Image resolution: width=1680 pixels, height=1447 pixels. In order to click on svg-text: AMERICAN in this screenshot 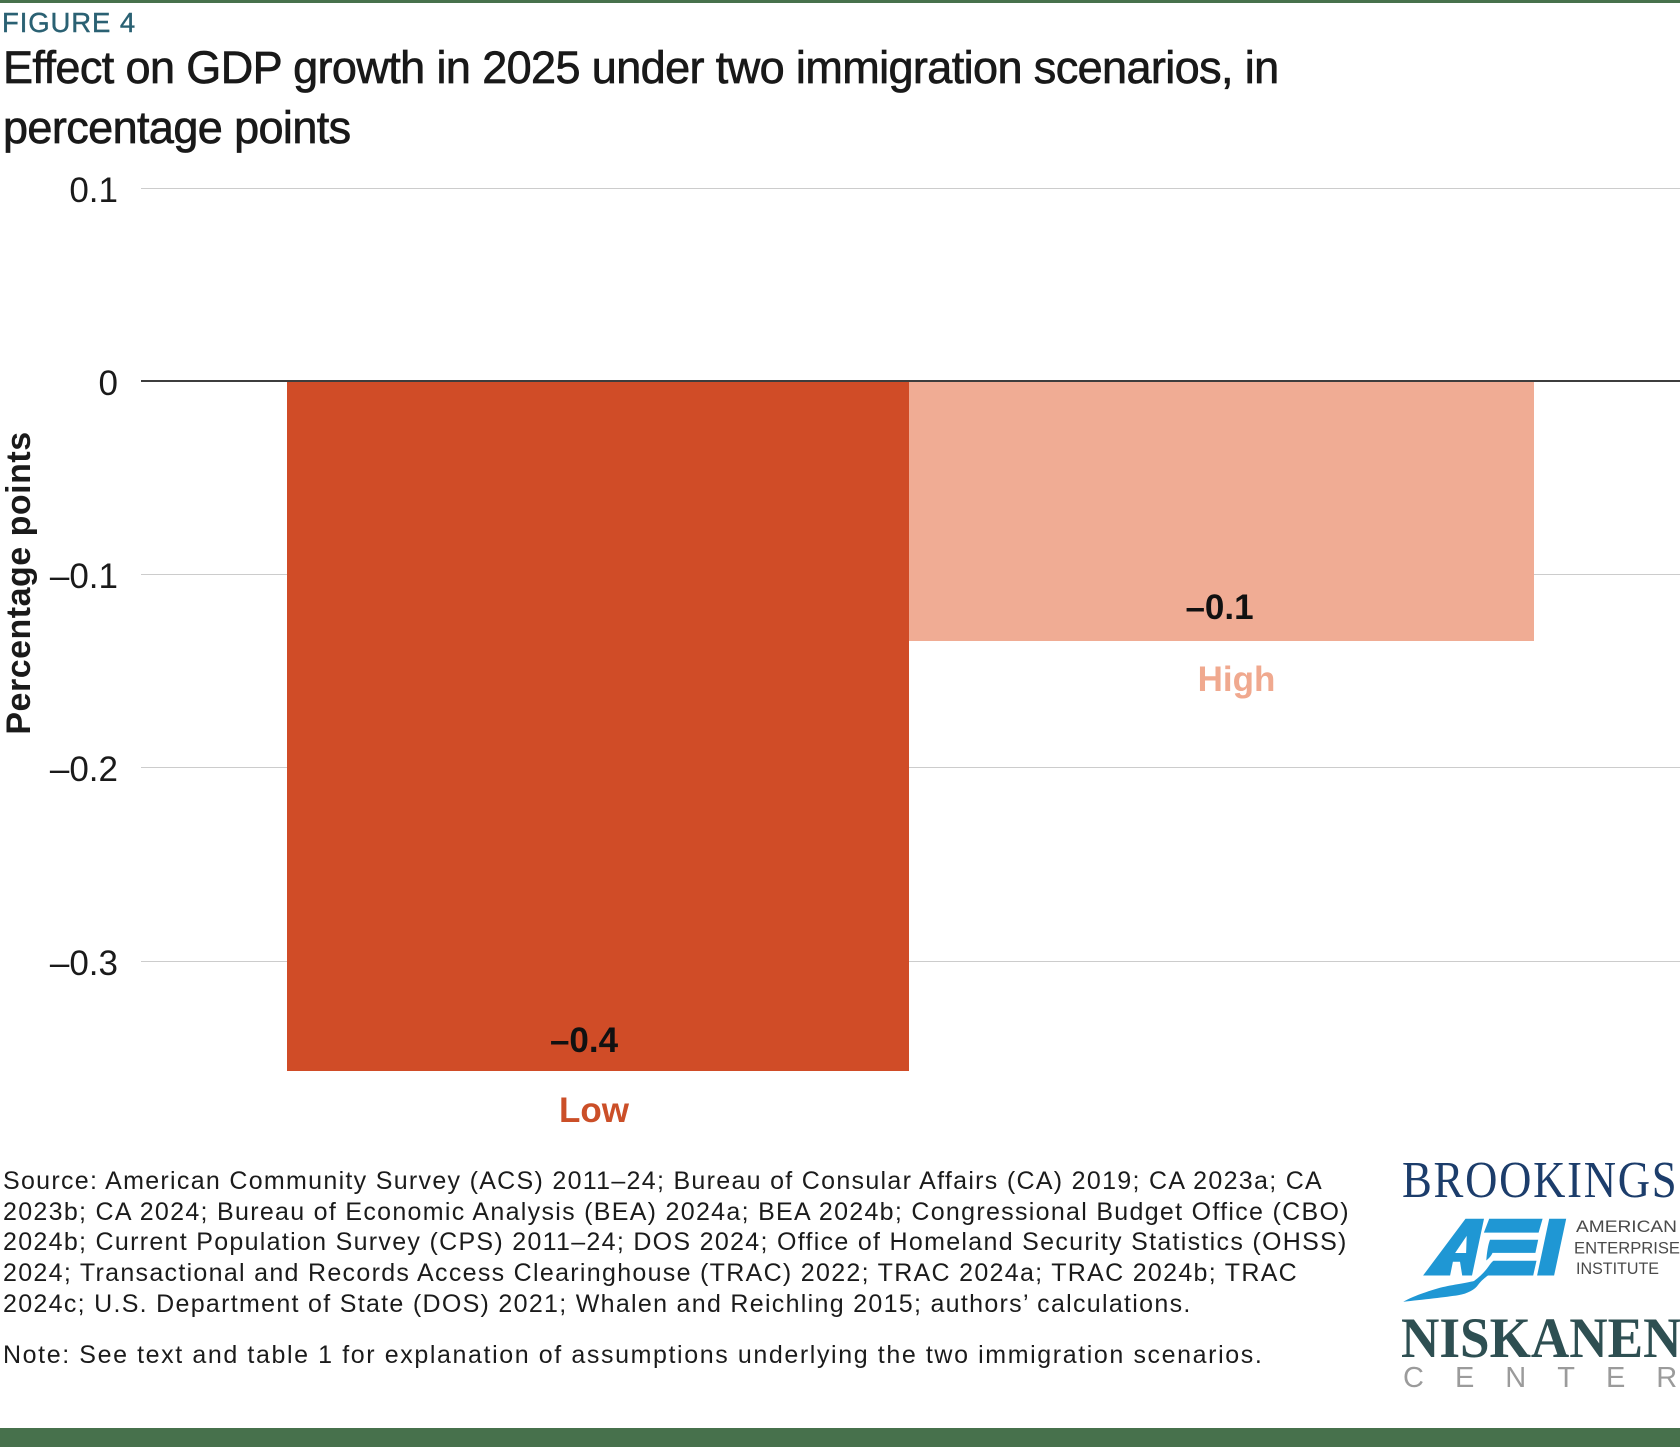, I will do `click(1626, 1227)`.